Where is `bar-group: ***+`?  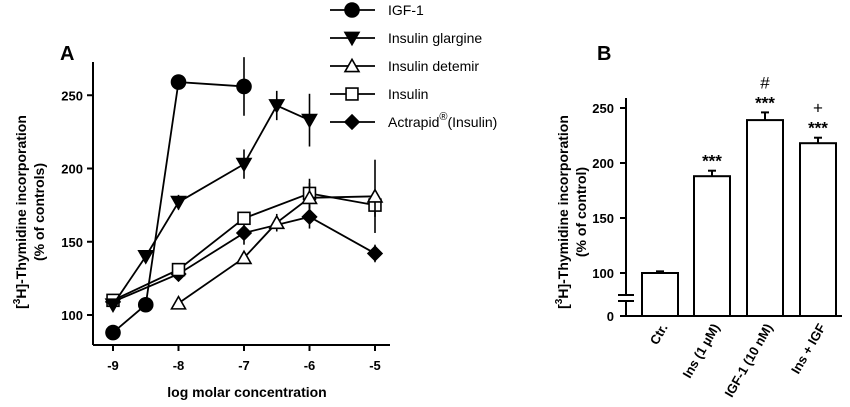 bar-group: ***+ is located at coordinates (818, 208).